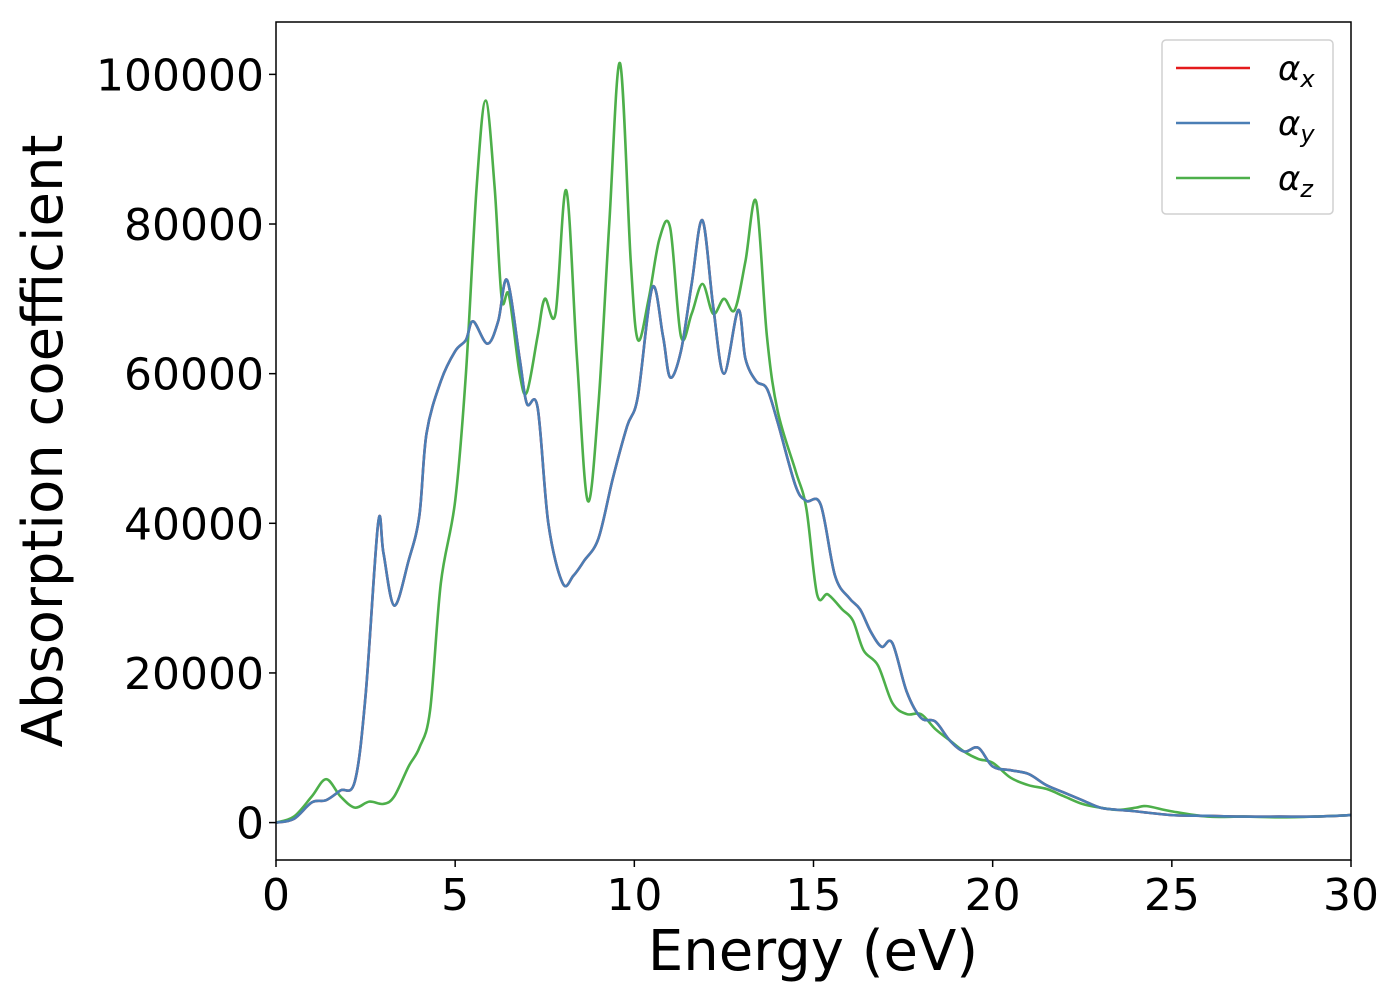 Image resolution: width=1400 pixels, height=1000 pixels. Describe the element at coordinates (1296, 126) in the screenshot. I see `legend-label-y: αy` at that location.